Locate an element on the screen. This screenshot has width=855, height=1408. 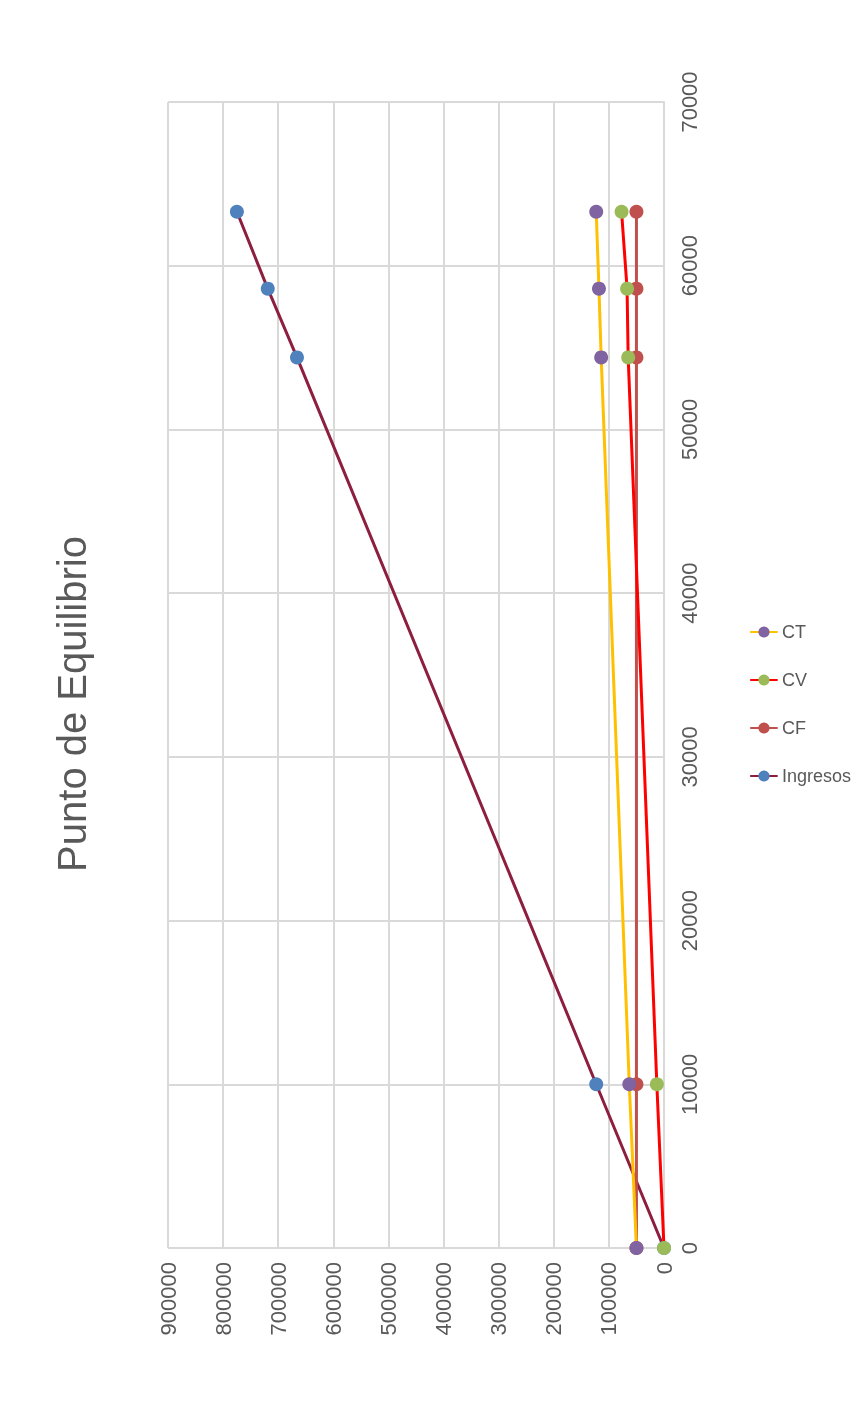
legend-label: CT is located at coordinates (793, 632).